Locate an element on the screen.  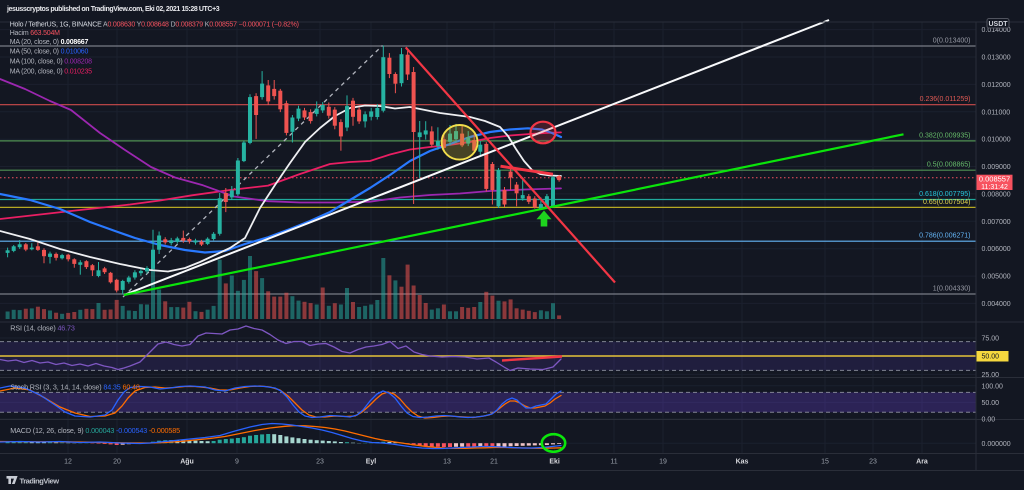
svg-text: 0.009000 is located at coordinates (996, 167).